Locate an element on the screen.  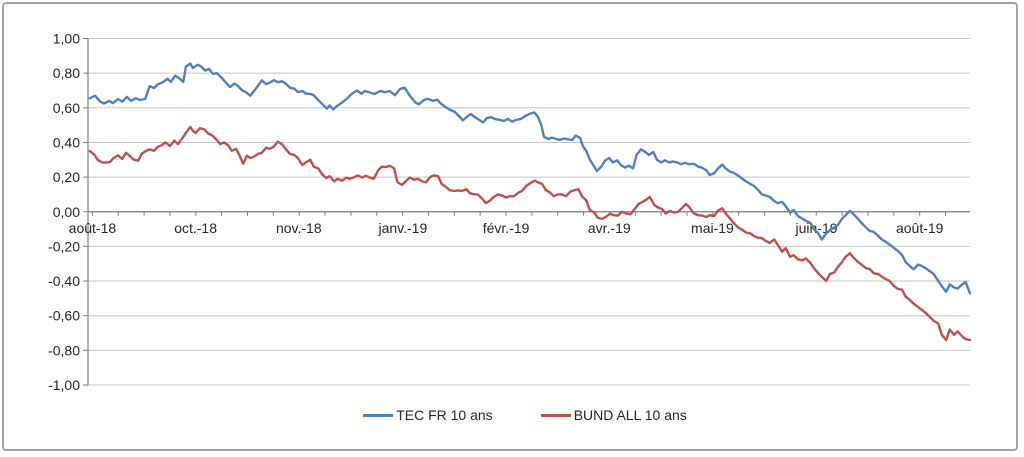
y-tick-label: 0,40 is located at coordinates (66, 142).